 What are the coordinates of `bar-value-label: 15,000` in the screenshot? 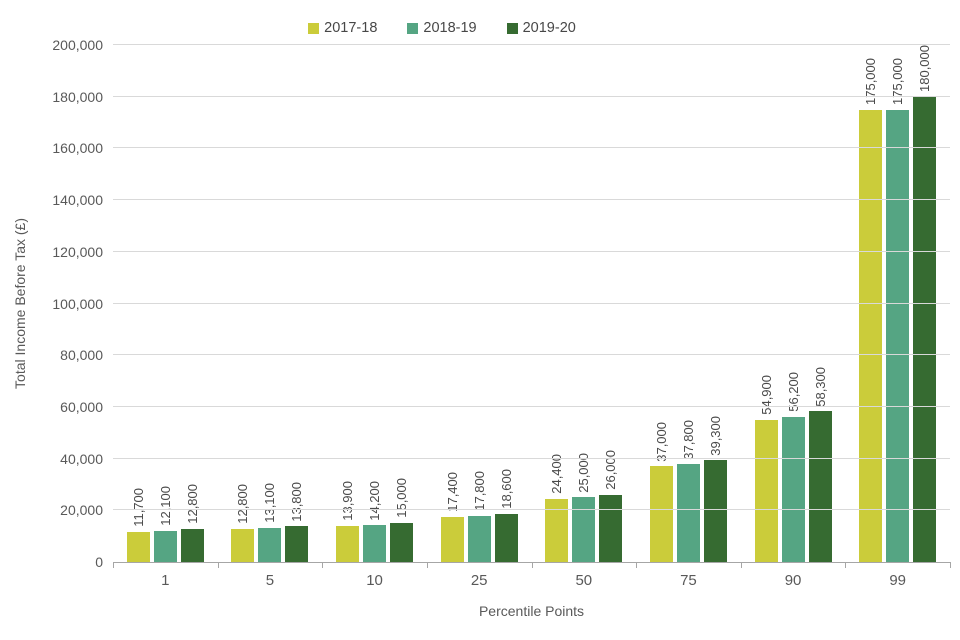 It's located at (402, 498).